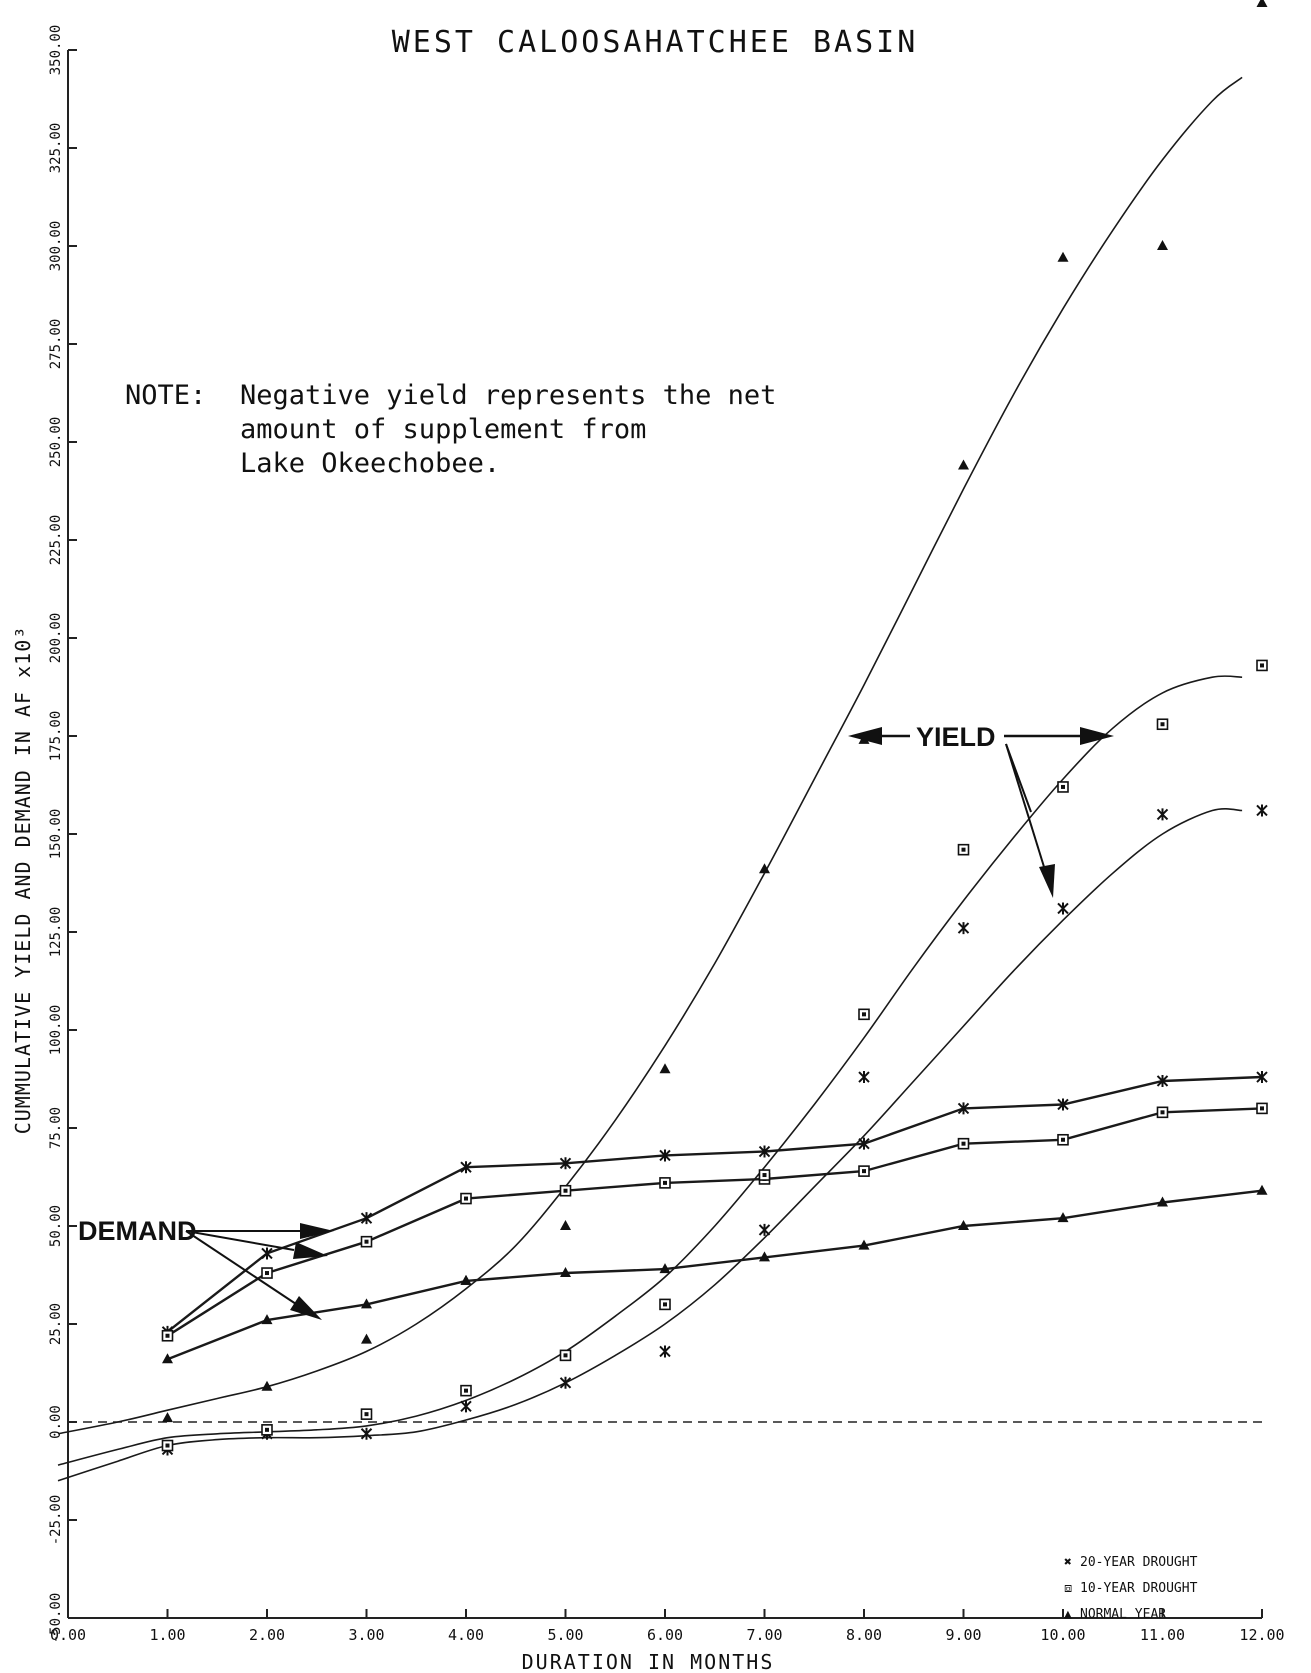 This screenshot has width=1311, height=1673. Describe the element at coordinates (56, 1030) in the screenshot. I see `y-tick-label: 100.00` at that location.